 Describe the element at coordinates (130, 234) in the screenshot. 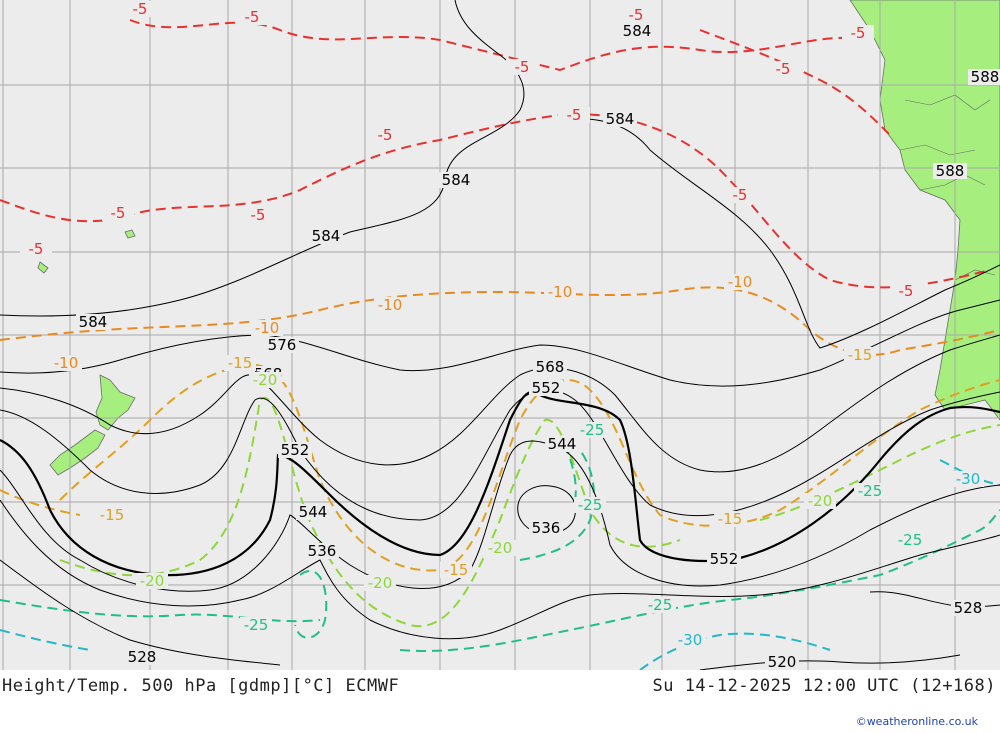

I see `pacific-island` at that location.